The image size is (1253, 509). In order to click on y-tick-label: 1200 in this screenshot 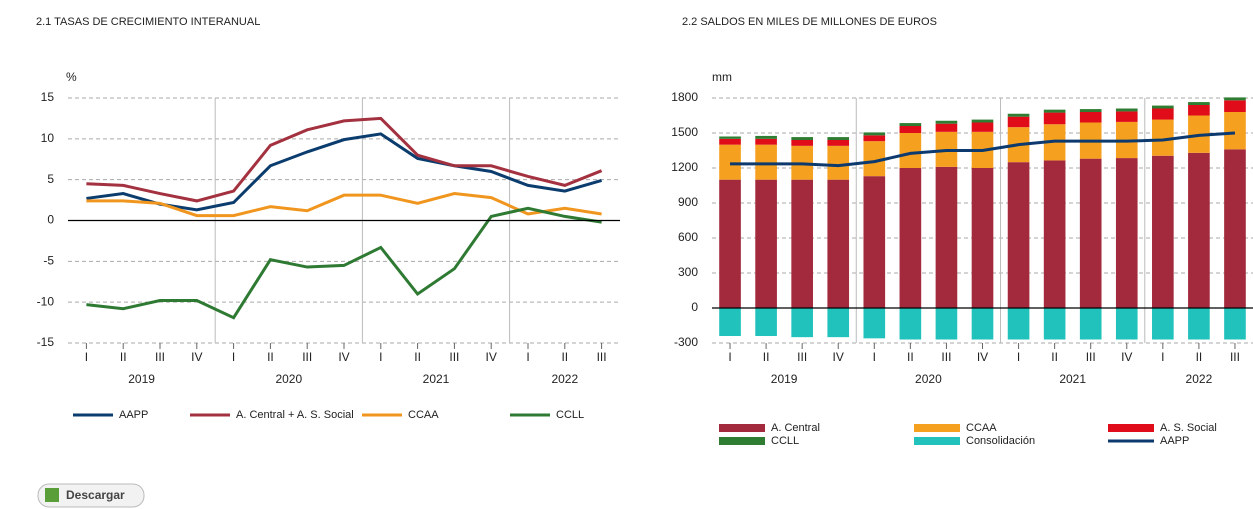, I will do `click(684, 167)`.